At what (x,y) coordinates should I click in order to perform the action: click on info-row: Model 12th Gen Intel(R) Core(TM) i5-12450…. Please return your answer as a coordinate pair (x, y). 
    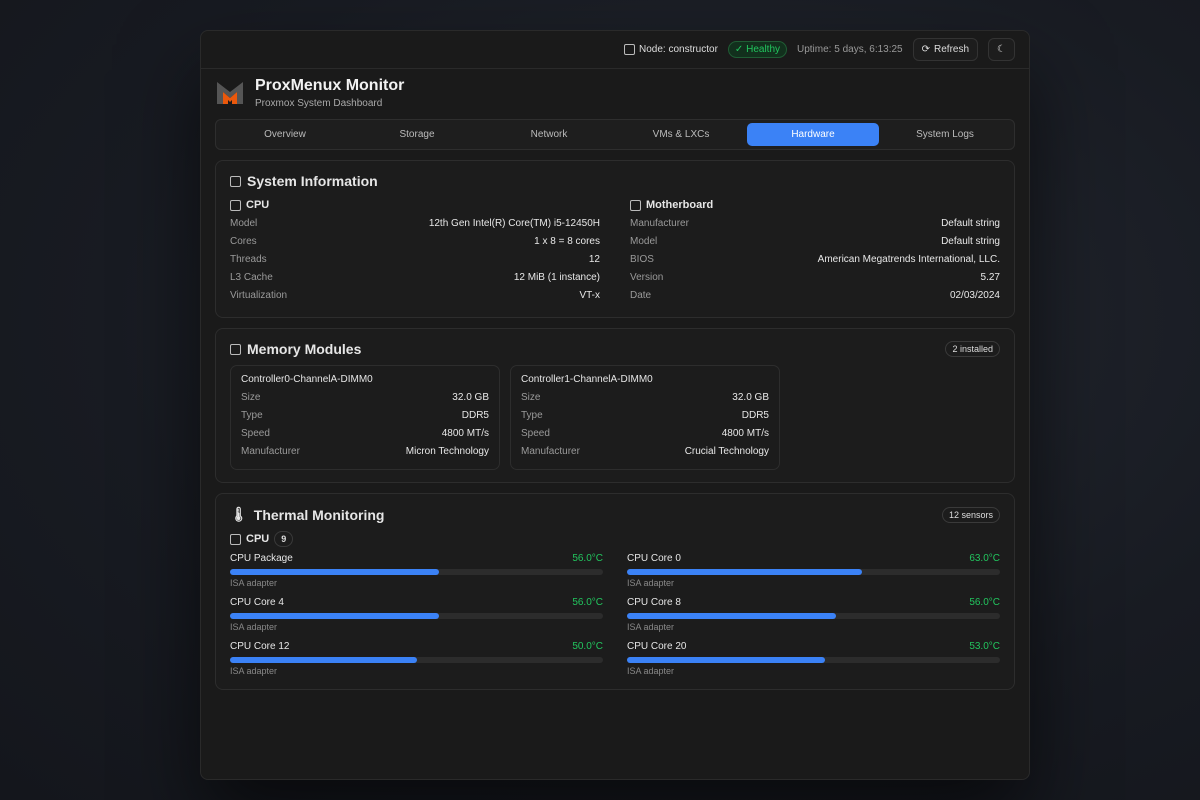
    Looking at the image, I should click on (415, 224).